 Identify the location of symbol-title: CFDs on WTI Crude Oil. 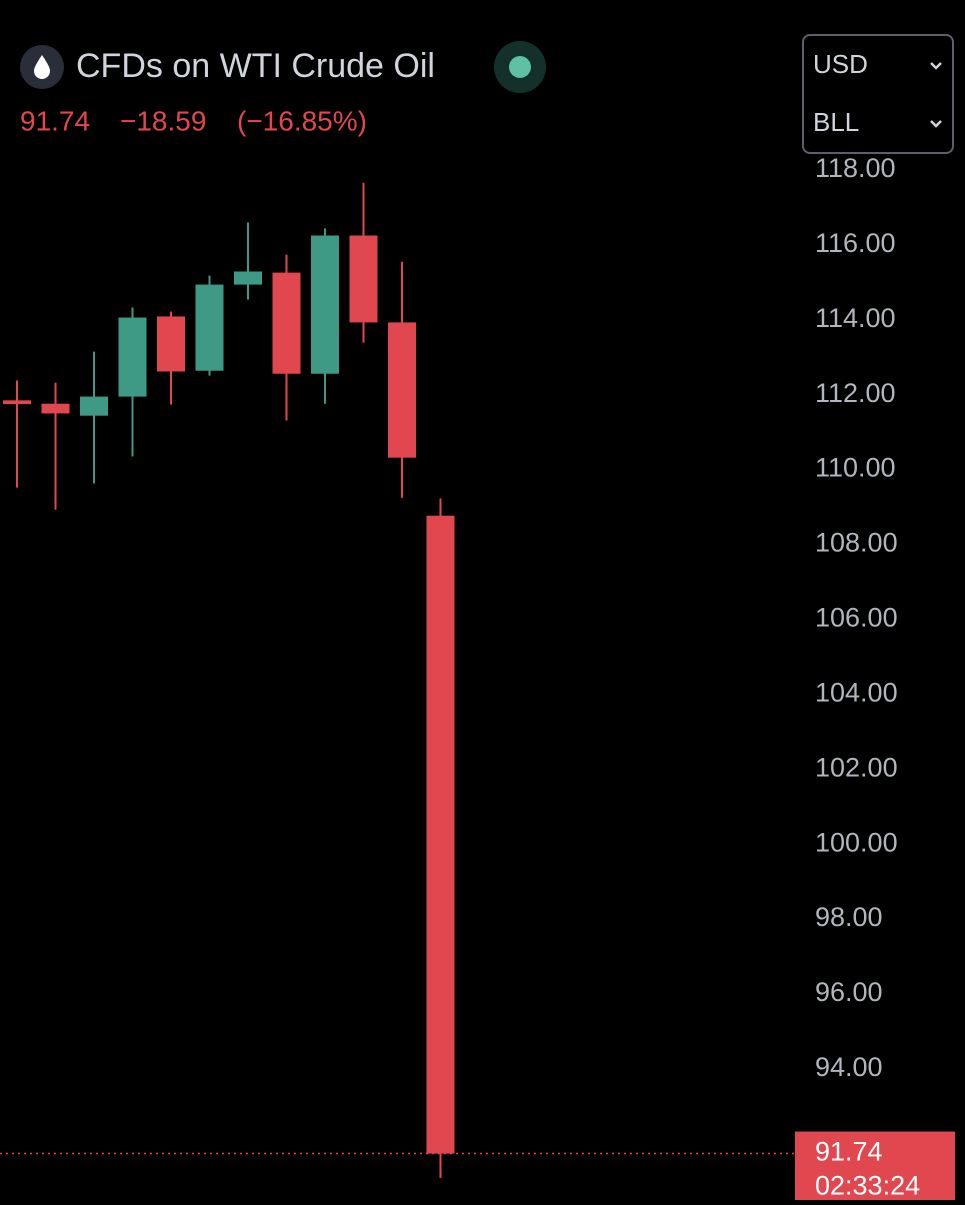
(255, 66).